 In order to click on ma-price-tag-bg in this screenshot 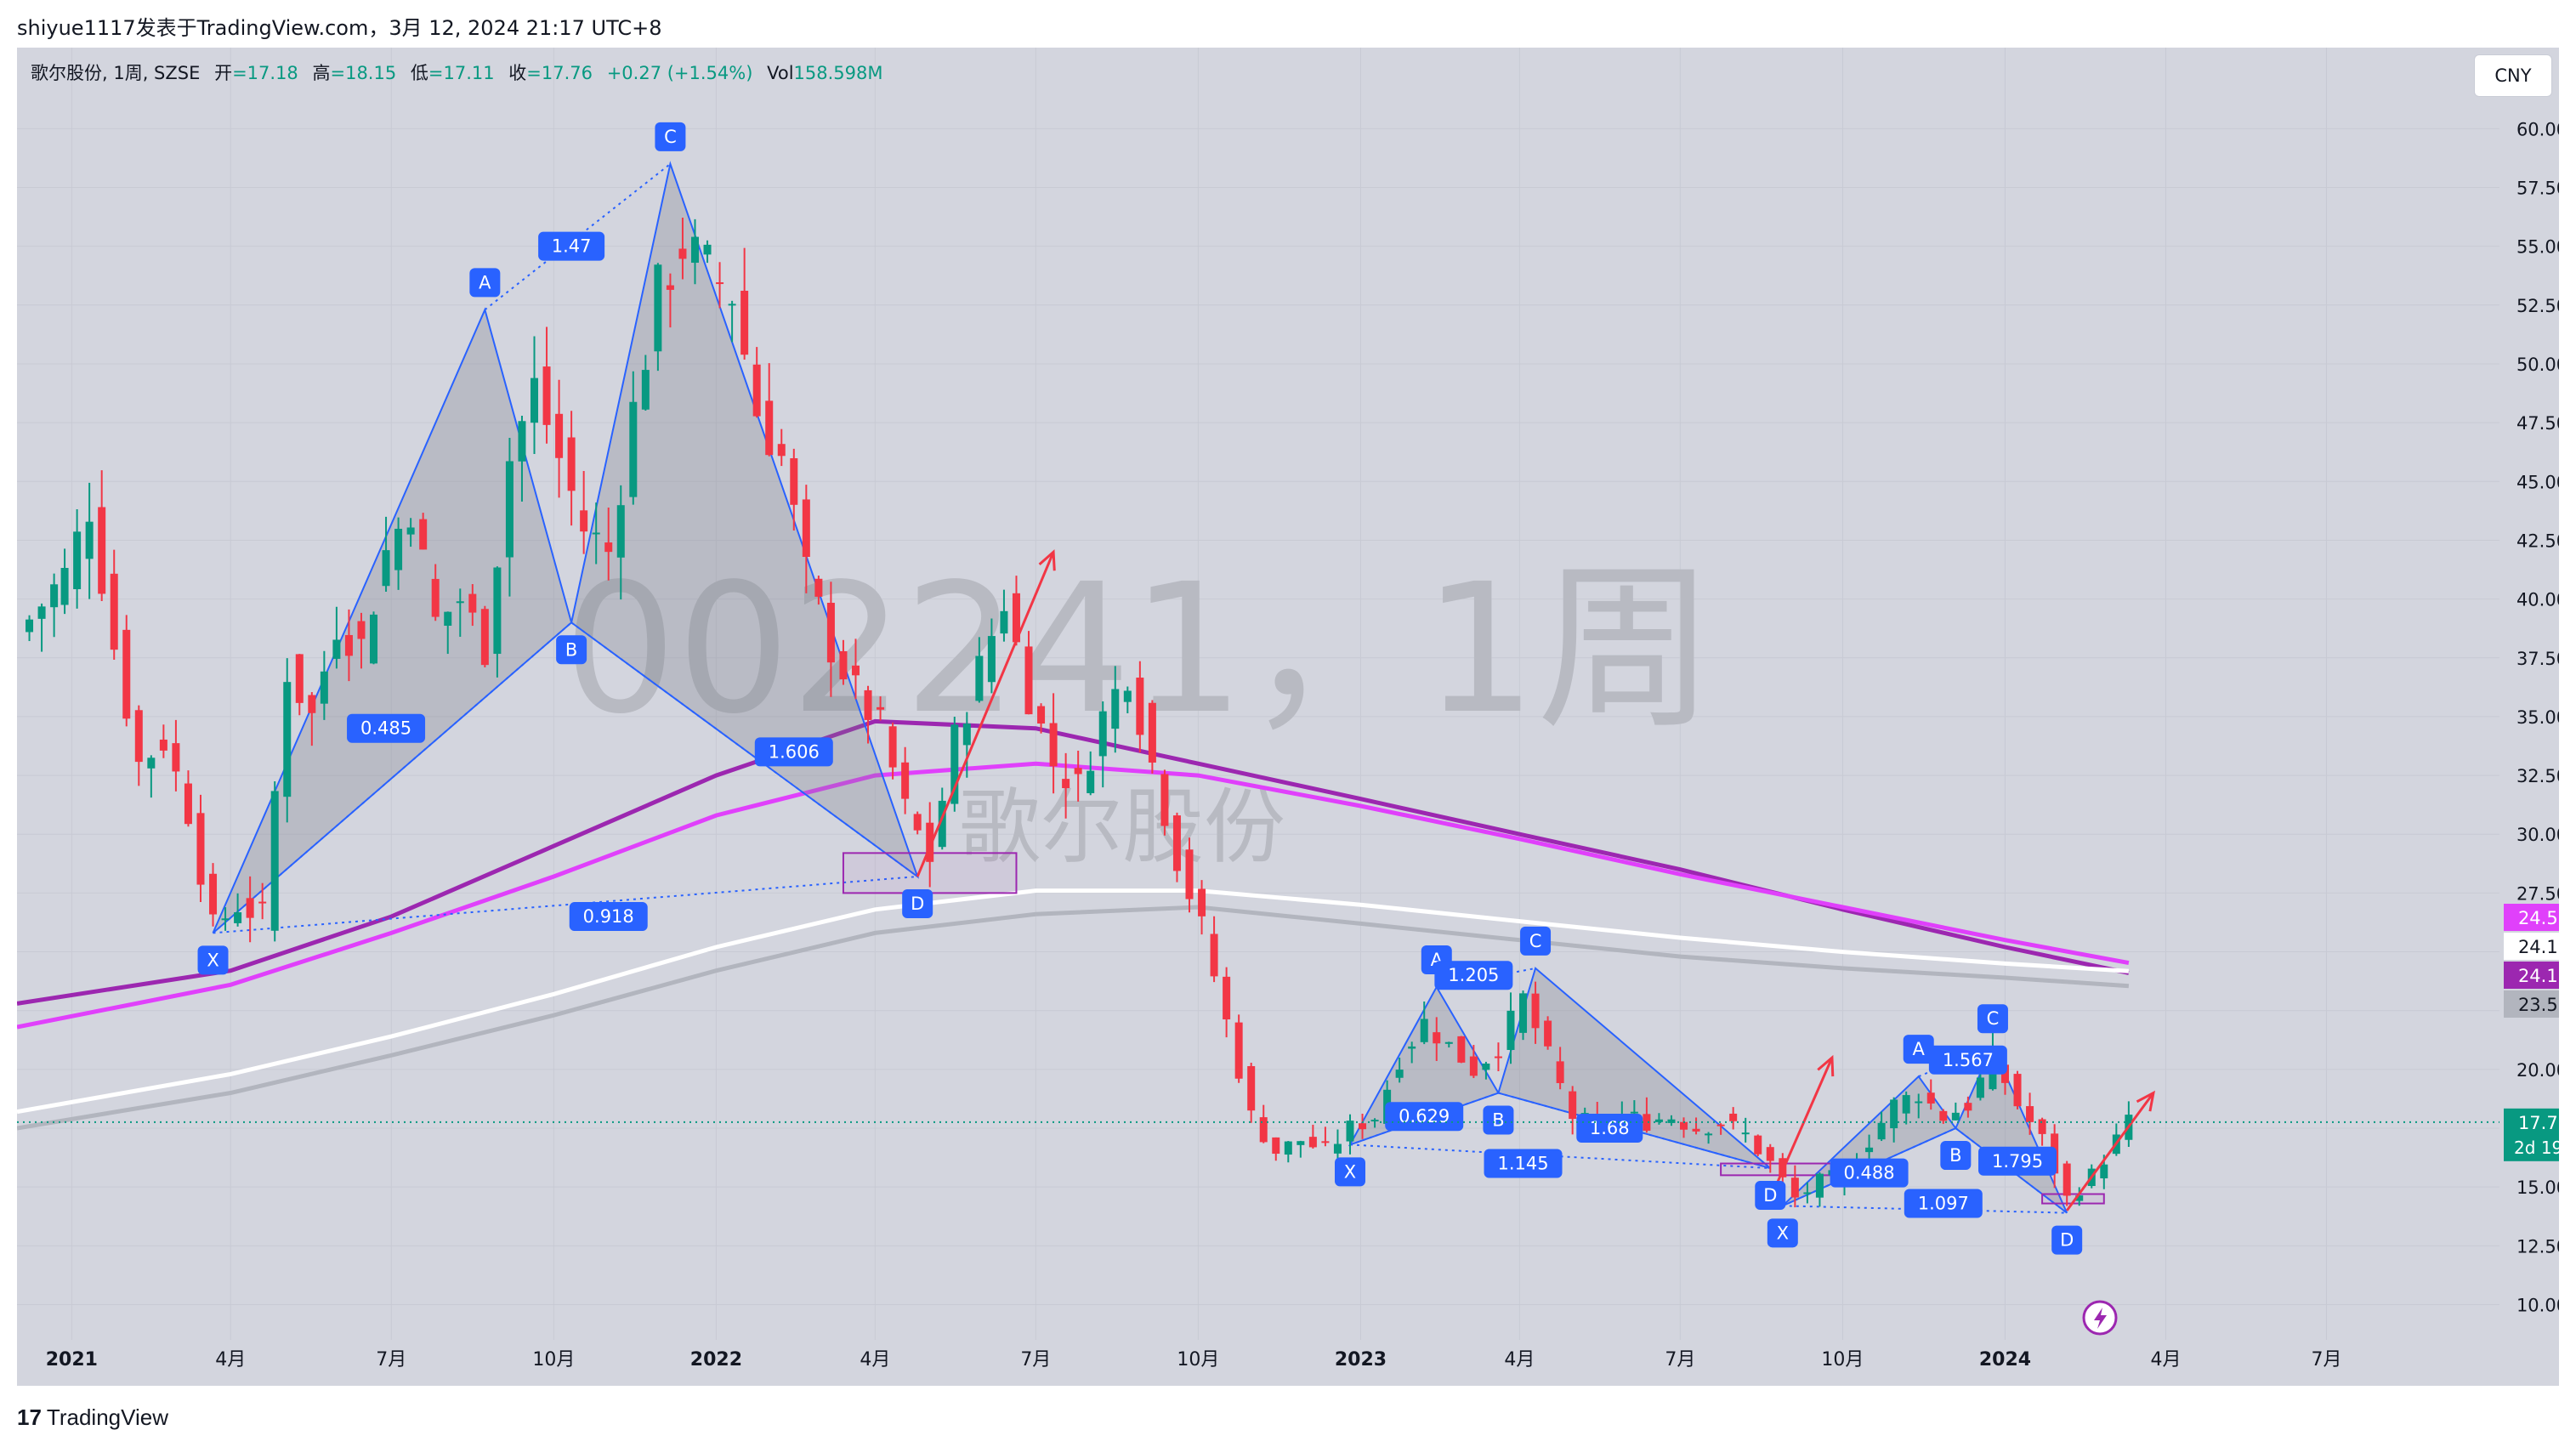, I will do `click(2532, 946)`.